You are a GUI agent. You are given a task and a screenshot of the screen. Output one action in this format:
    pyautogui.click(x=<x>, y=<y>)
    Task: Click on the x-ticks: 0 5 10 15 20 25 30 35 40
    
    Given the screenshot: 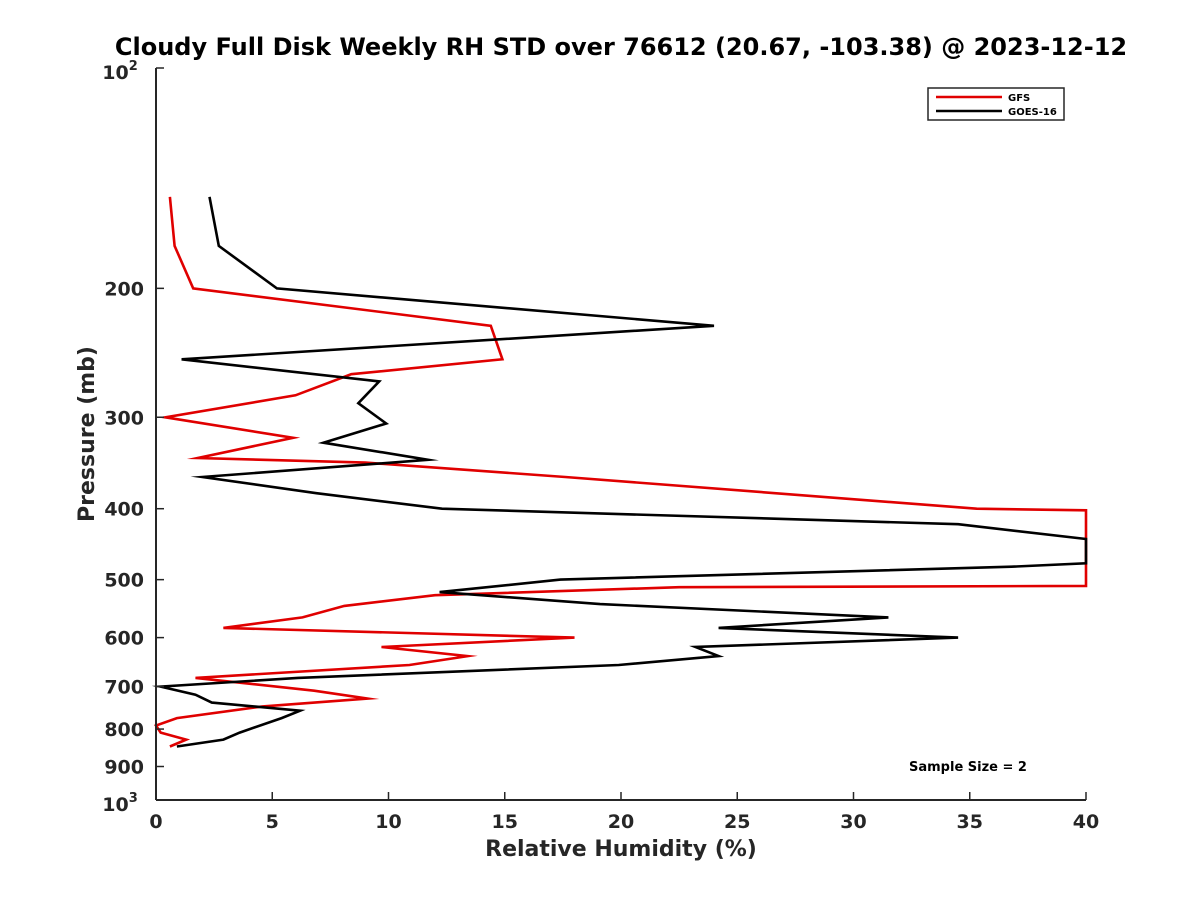 What is the action you would take?
    pyautogui.click(x=624, y=812)
    